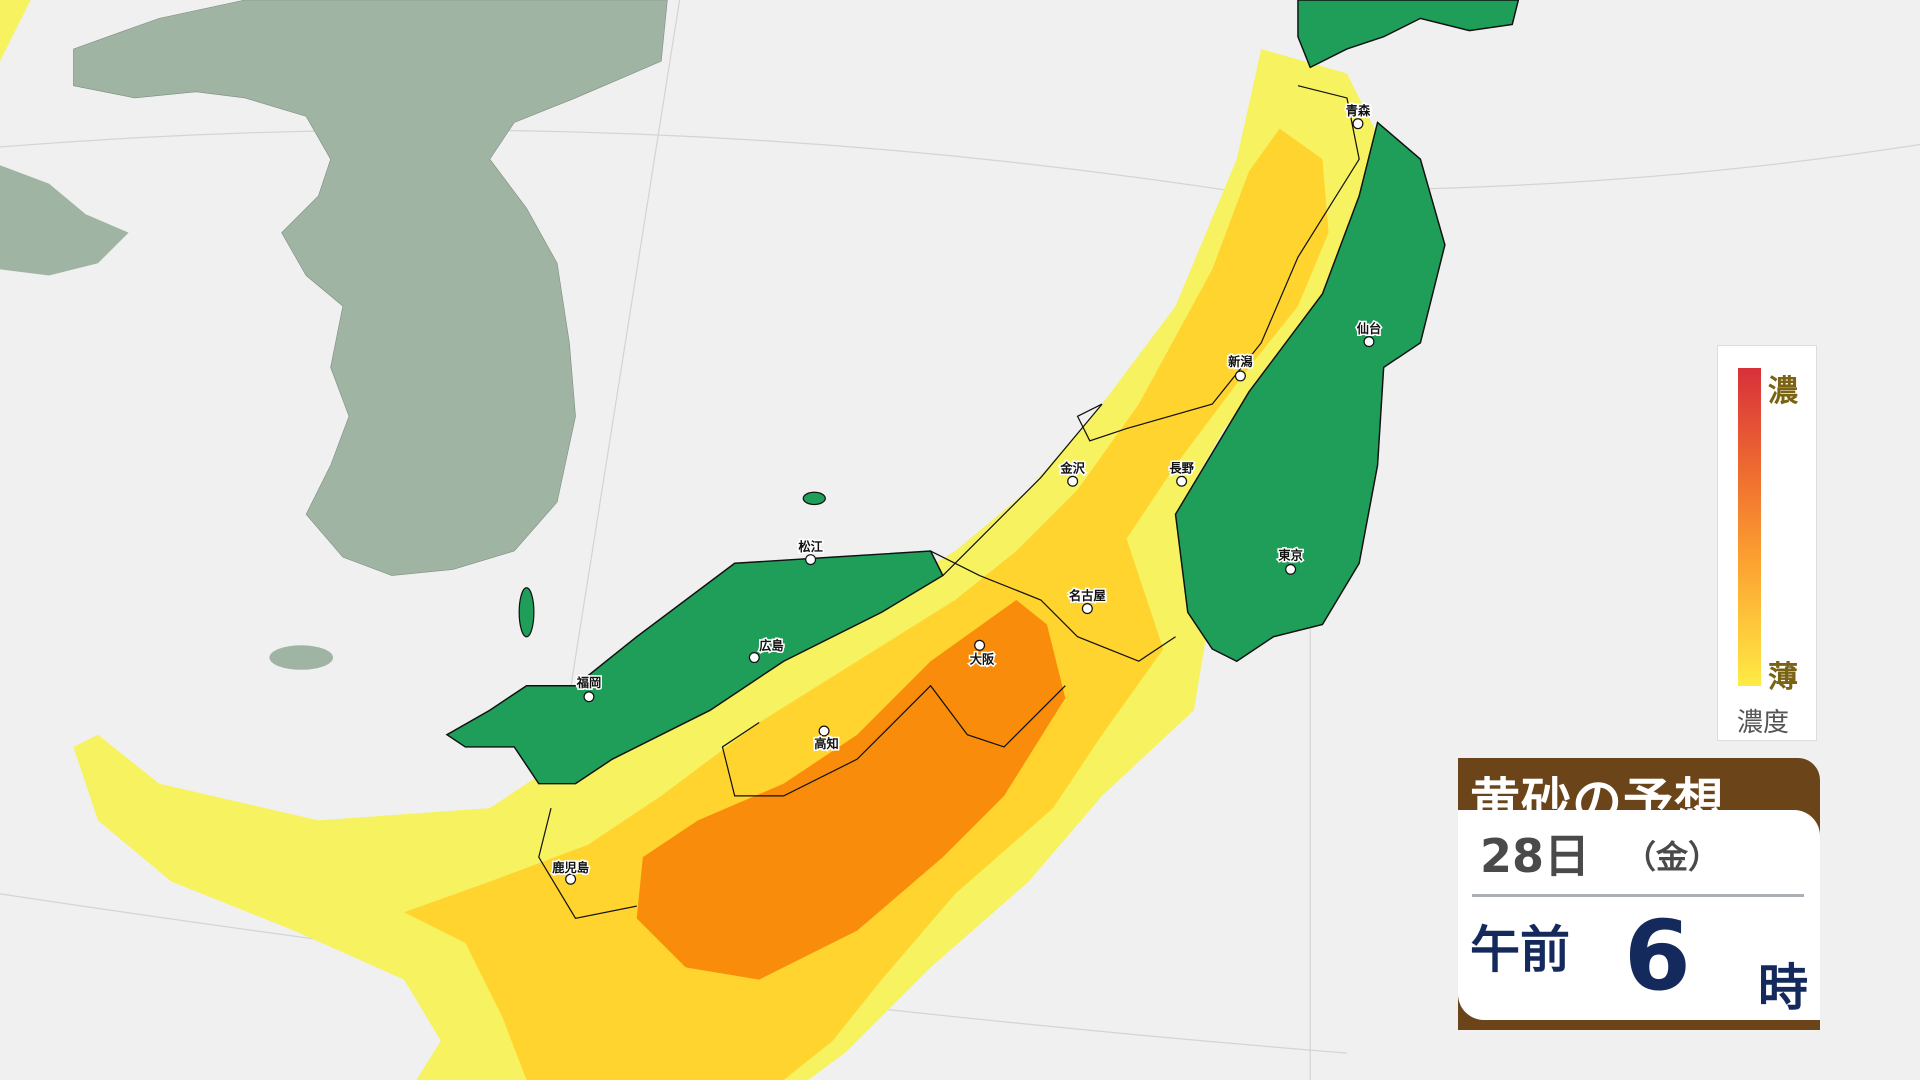 The height and width of the screenshot is (1080, 1920). Describe the element at coordinates (1783, 677) in the screenshot. I see `legend-low-label: 薄` at that location.